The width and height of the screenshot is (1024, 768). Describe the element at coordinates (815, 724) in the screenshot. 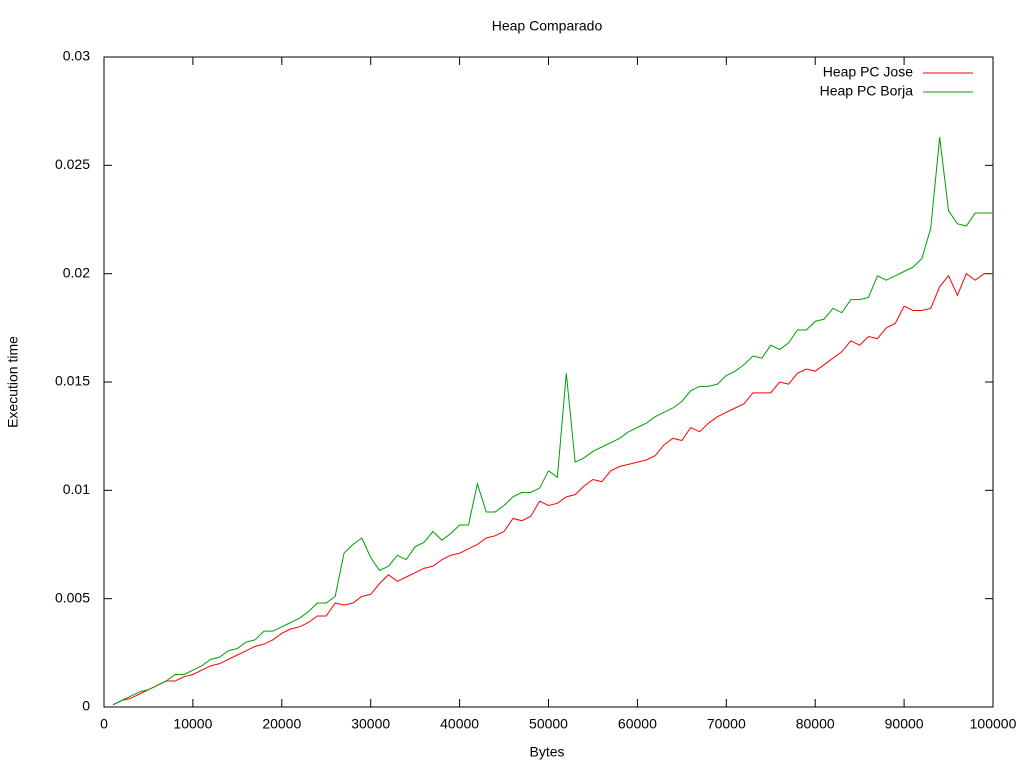

I see `x-tick-label: 80000` at that location.